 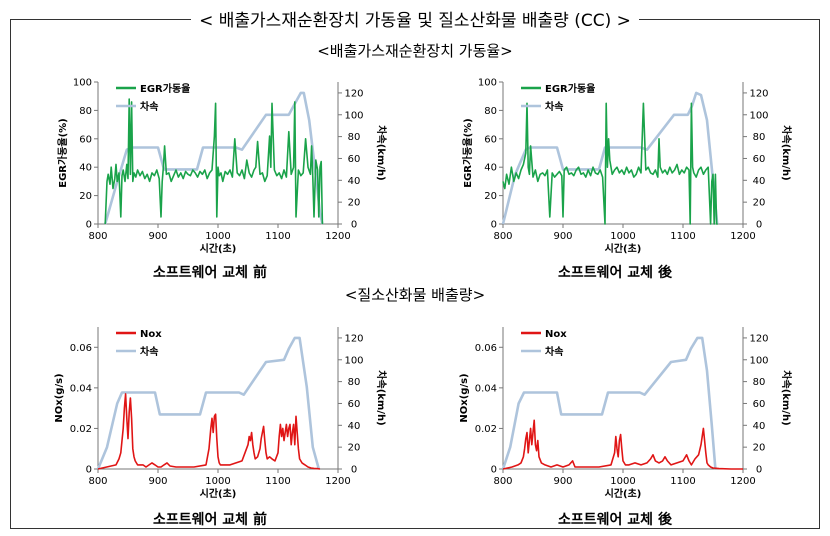 What do you see at coordinates (415, 18) in the screenshot?
I see `main-title: < 배출가스재순환장치 가동율 및 질소산화물 배출량 (CC) >` at bounding box center [415, 18].